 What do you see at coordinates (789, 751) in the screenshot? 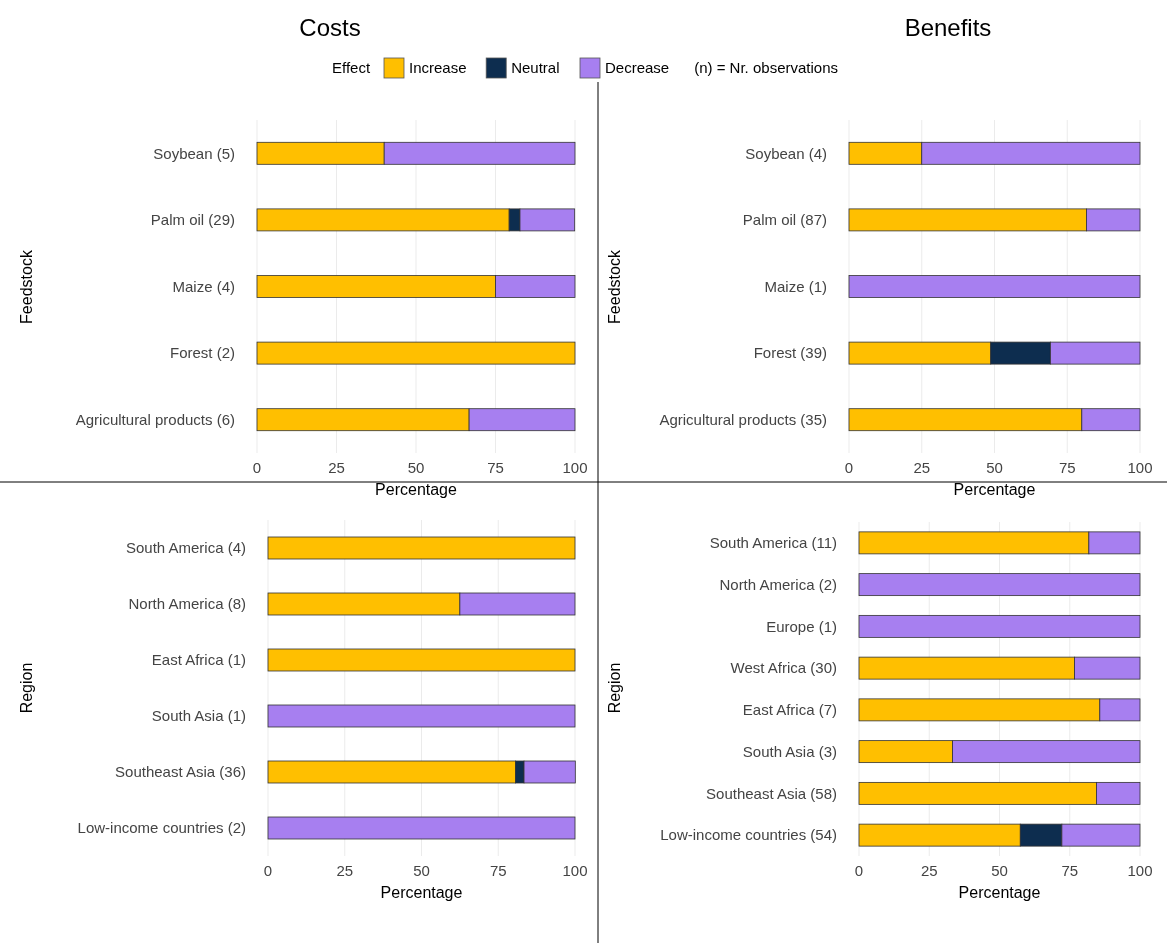
I see `y-tick-label: South Asia (3)` at bounding box center [789, 751].